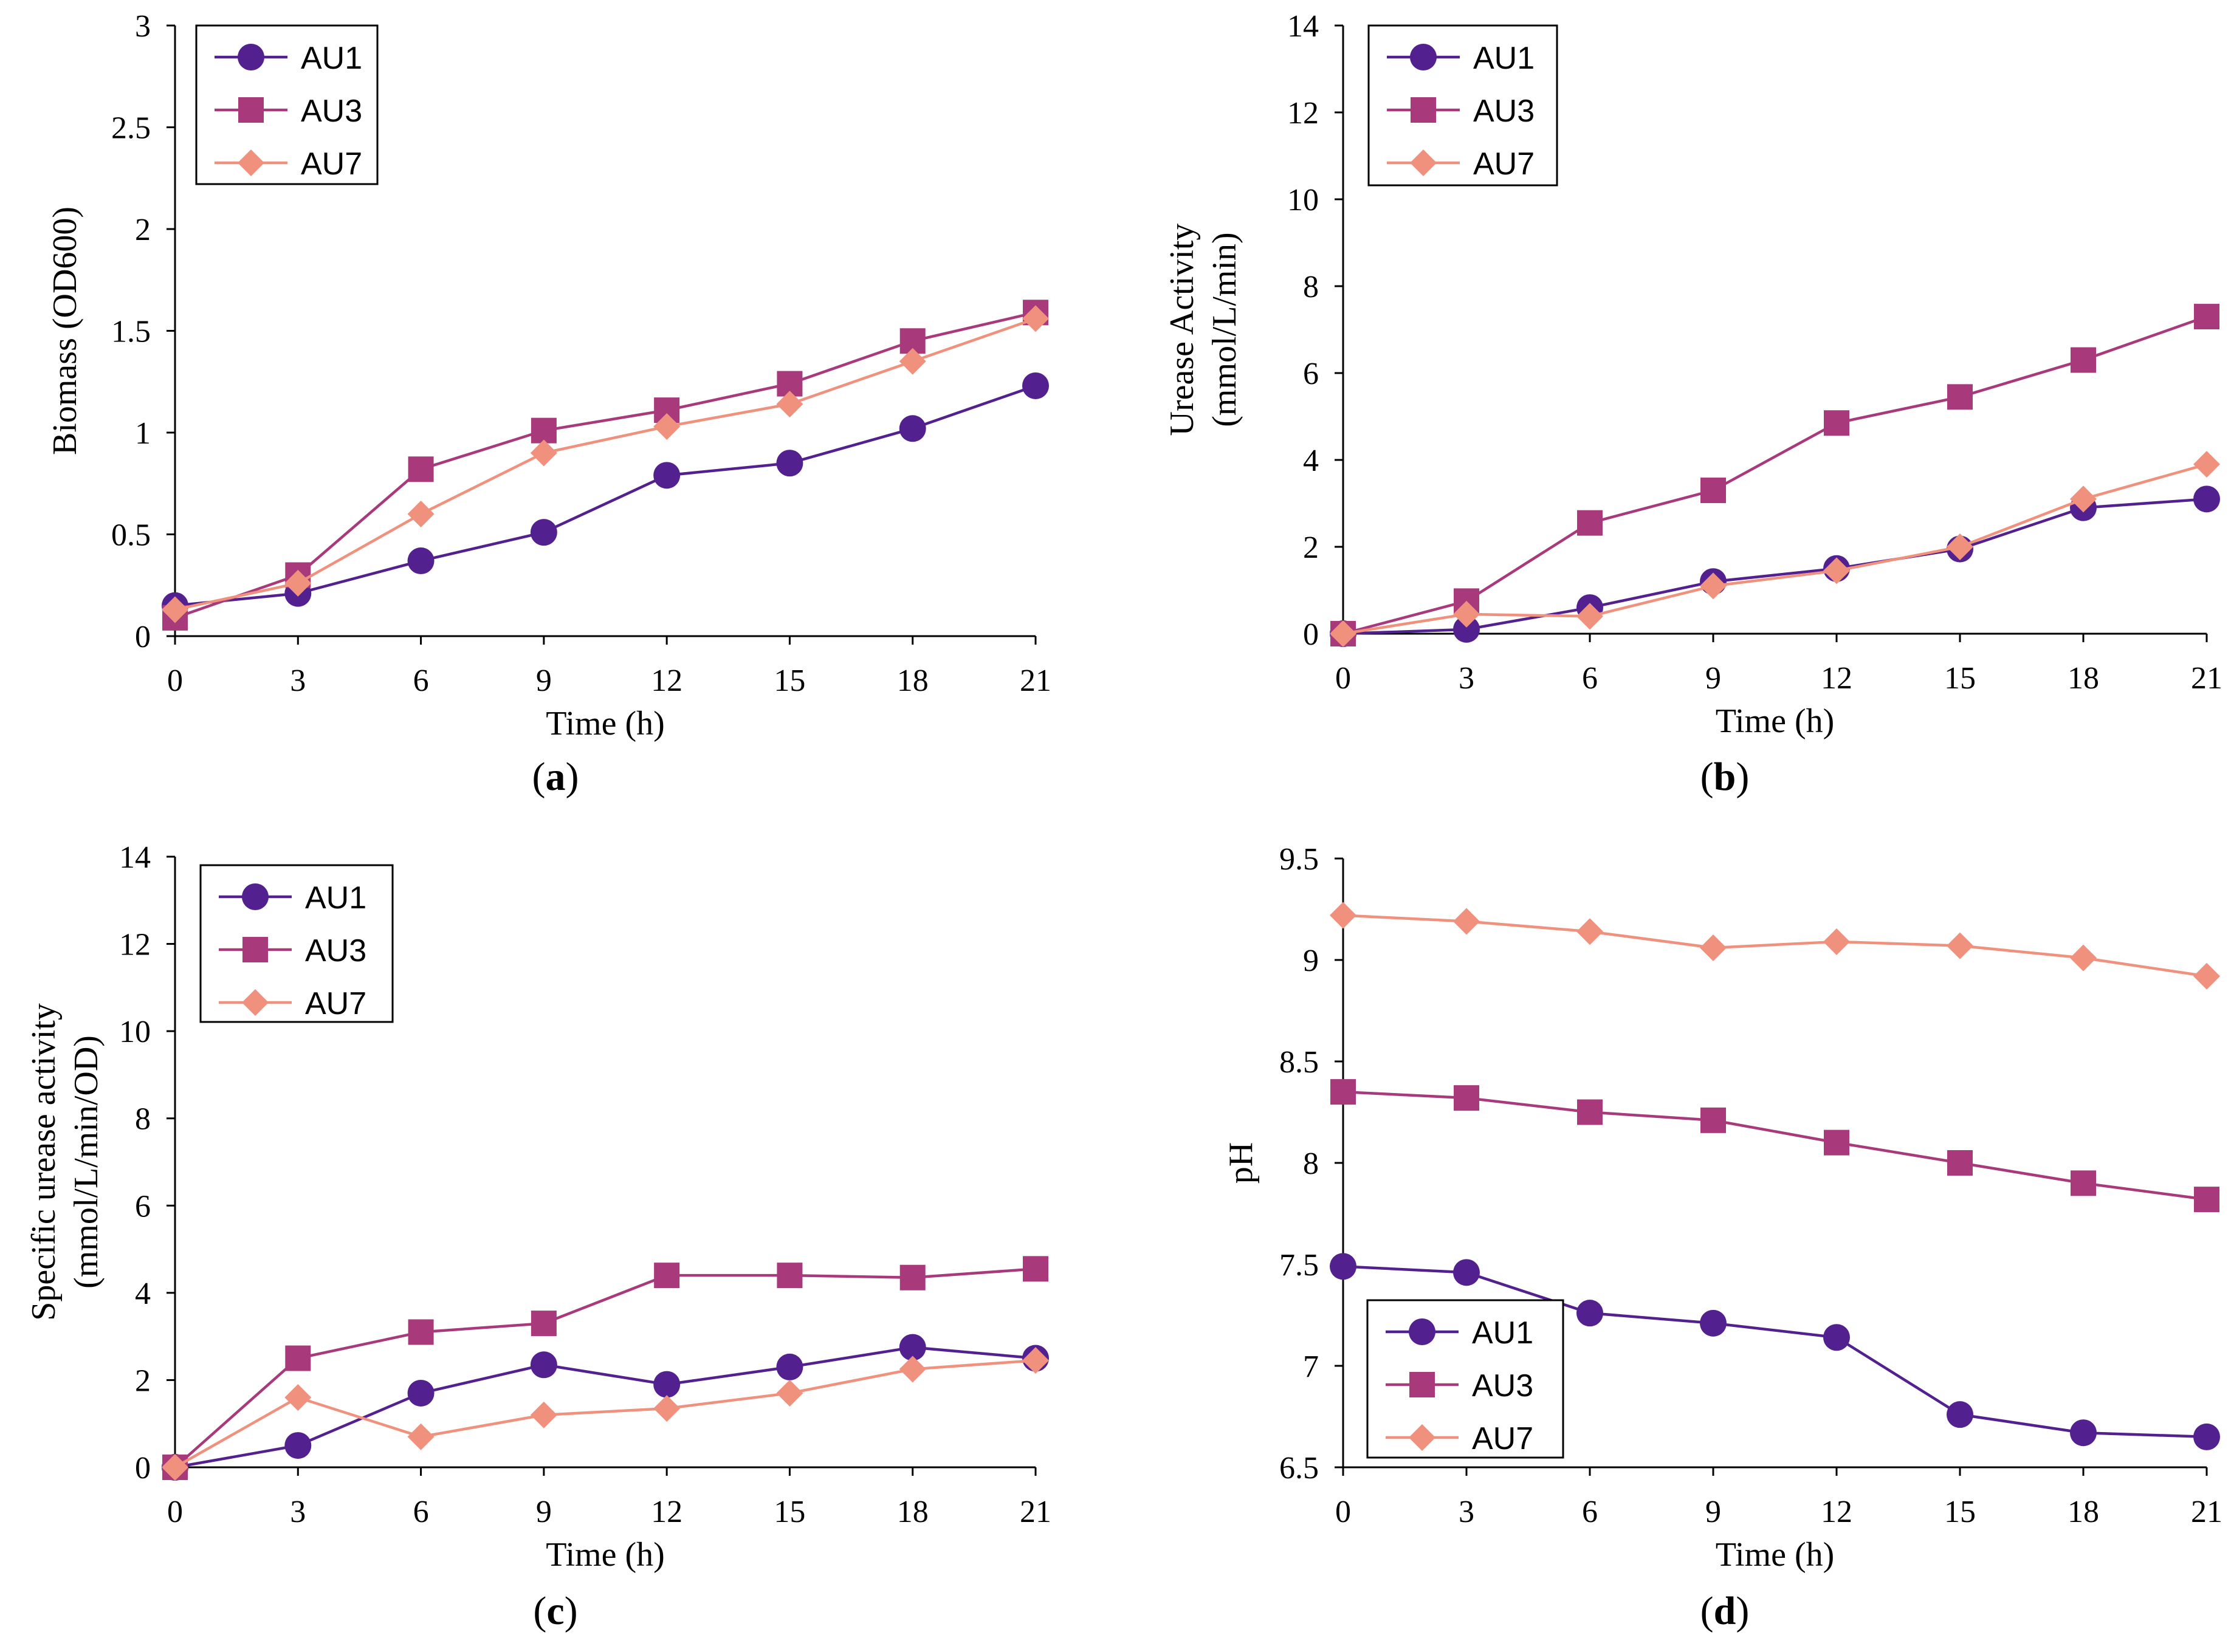 Image resolution: width=2231 pixels, height=1652 pixels. Describe the element at coordinates (421, 1512) in the screenshot. I see `x-tick-label: 6` at that location.